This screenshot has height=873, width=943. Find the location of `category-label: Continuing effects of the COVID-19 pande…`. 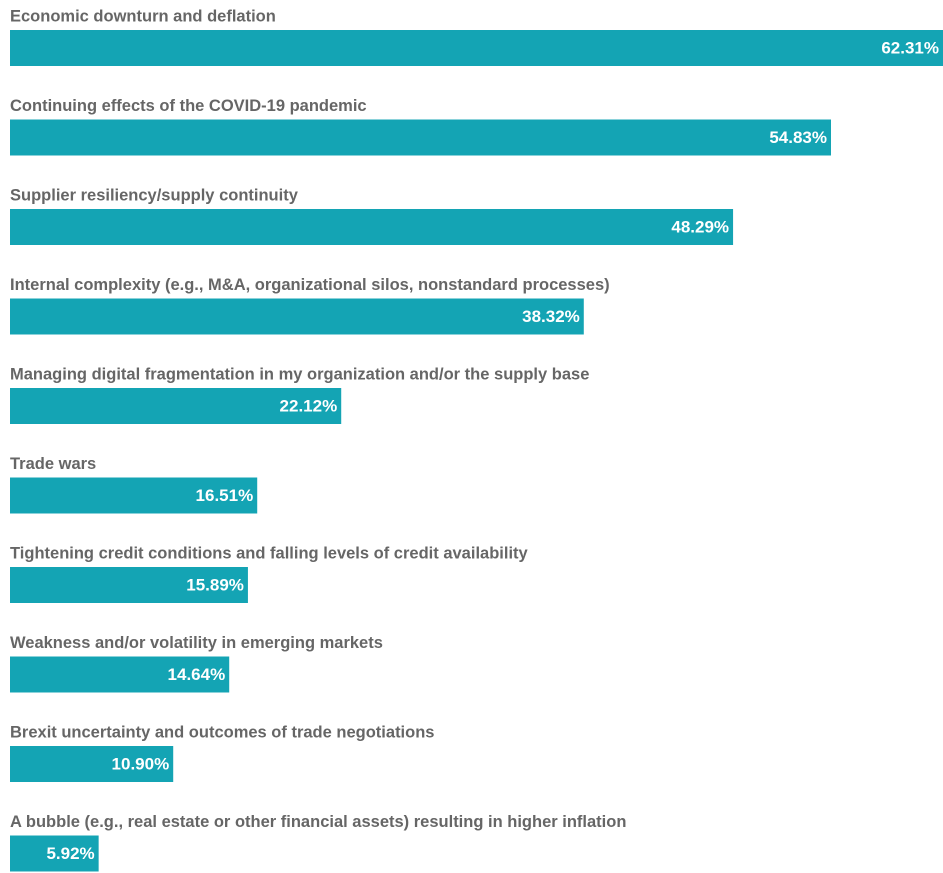

category-label: Continuing effects of the COVID-19 pande… is located at coordinates (188, 106).